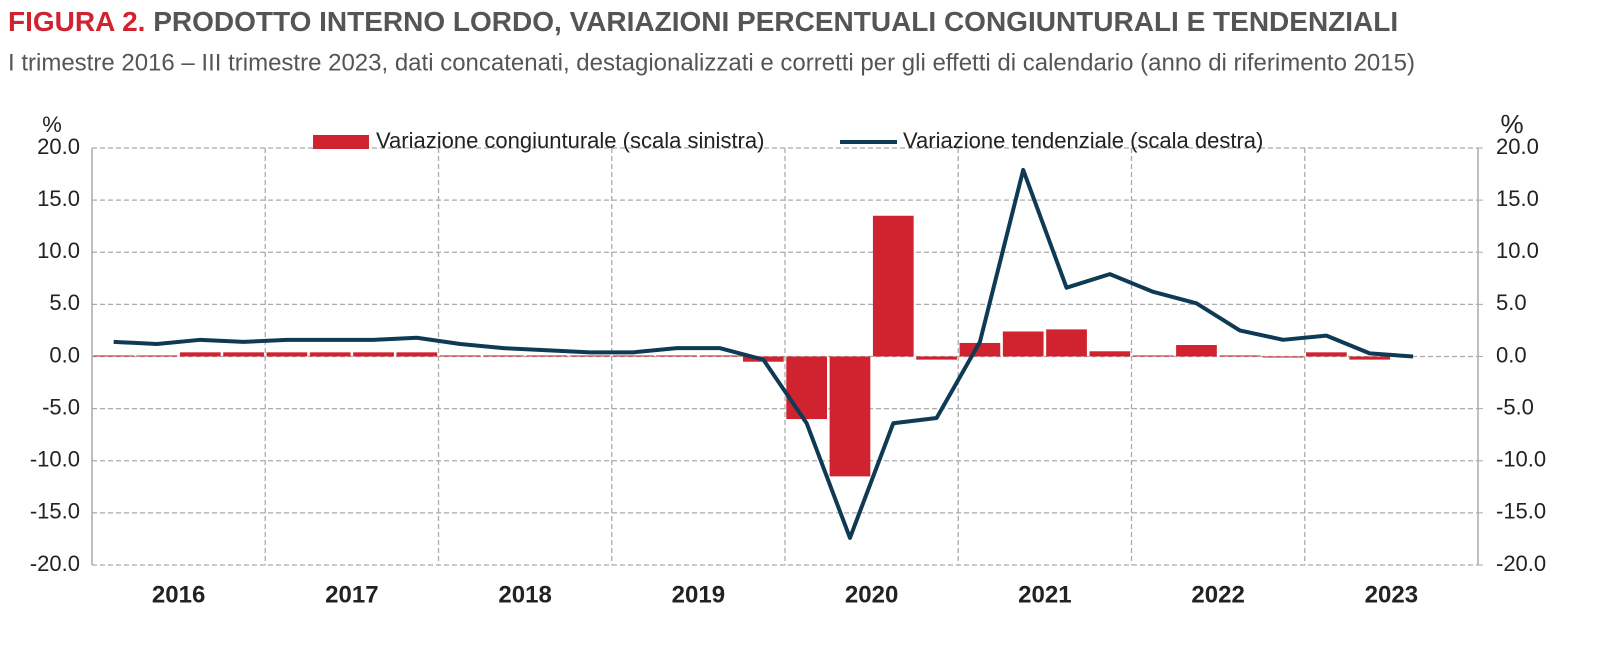  I want to click on y-tick-label: 5.0, so click(64, 302).